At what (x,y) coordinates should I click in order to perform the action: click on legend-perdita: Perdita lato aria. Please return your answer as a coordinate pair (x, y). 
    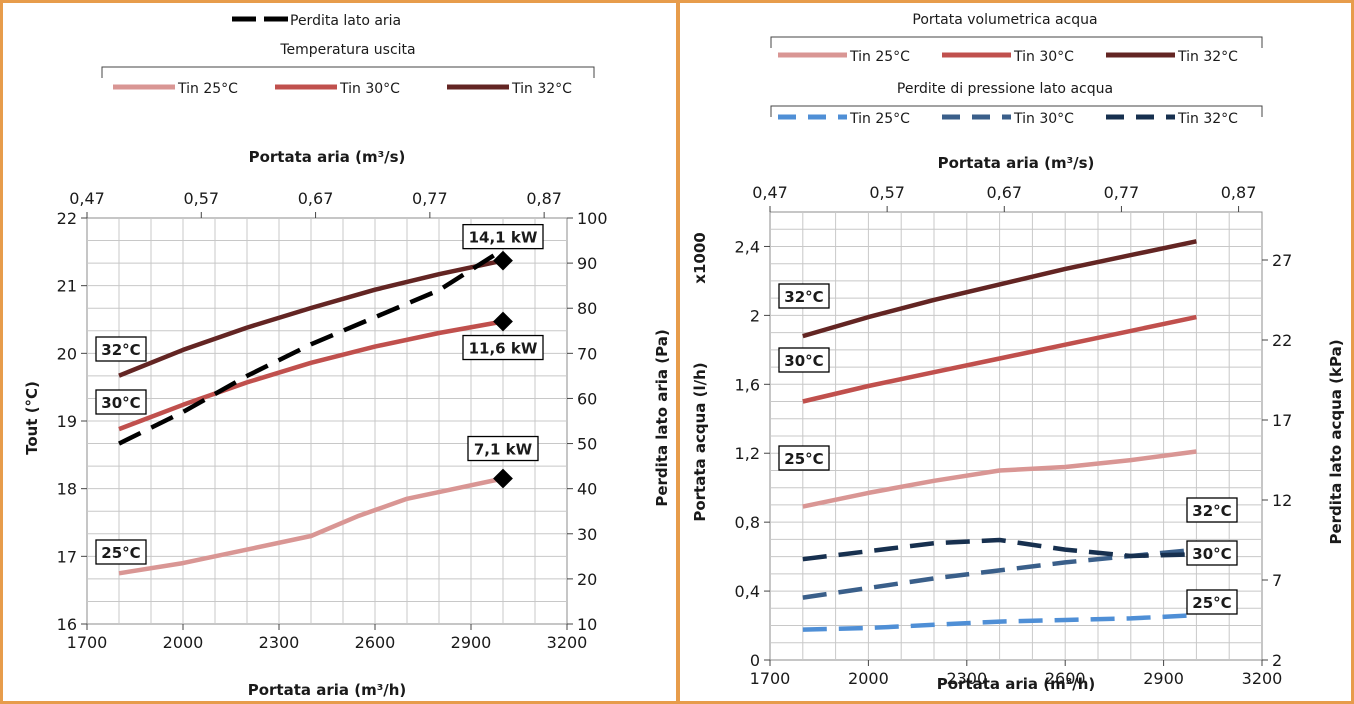
    Looking at the image, I should click on (316, 21).